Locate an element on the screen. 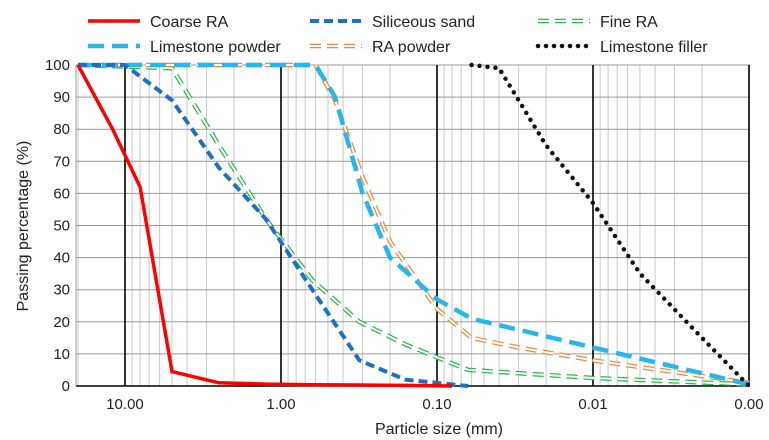  y-tick-label: 20 is located at coordinates (61, 322).